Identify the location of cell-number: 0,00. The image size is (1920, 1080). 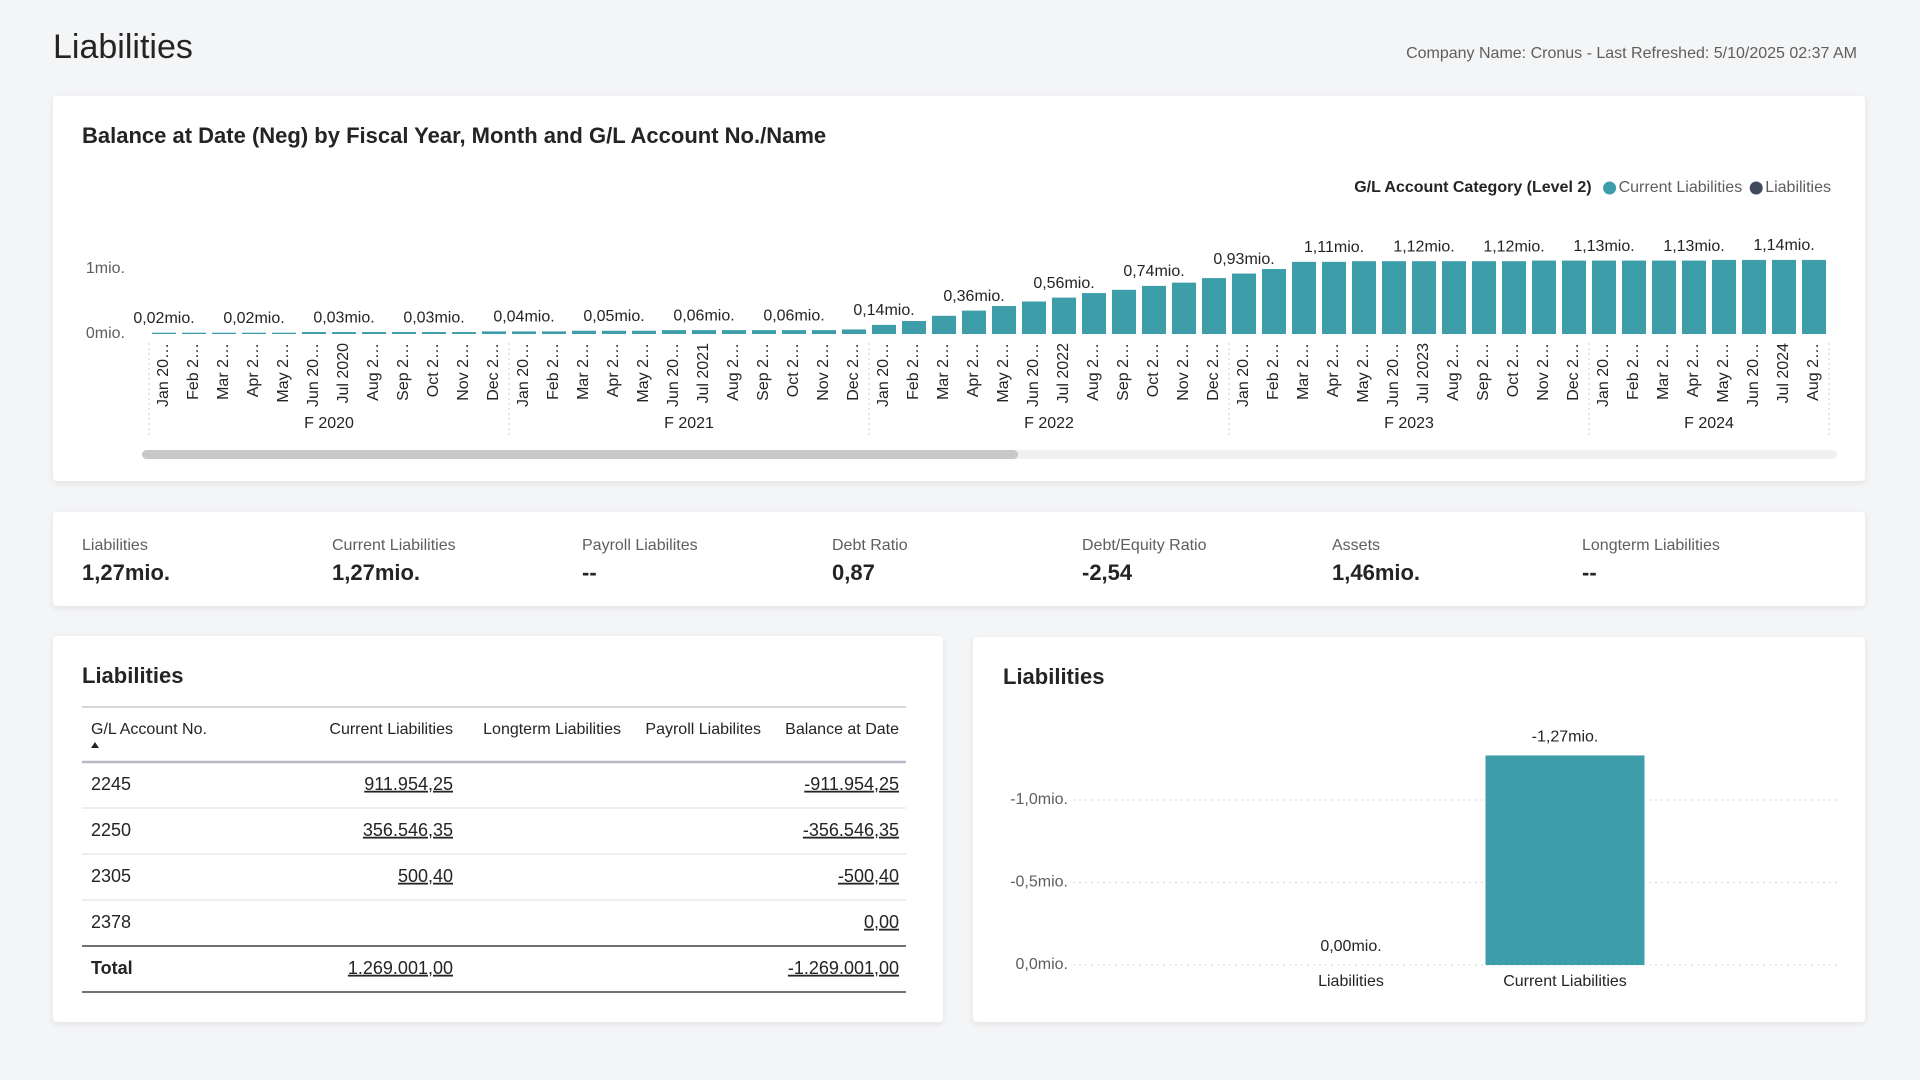
(881, 922).